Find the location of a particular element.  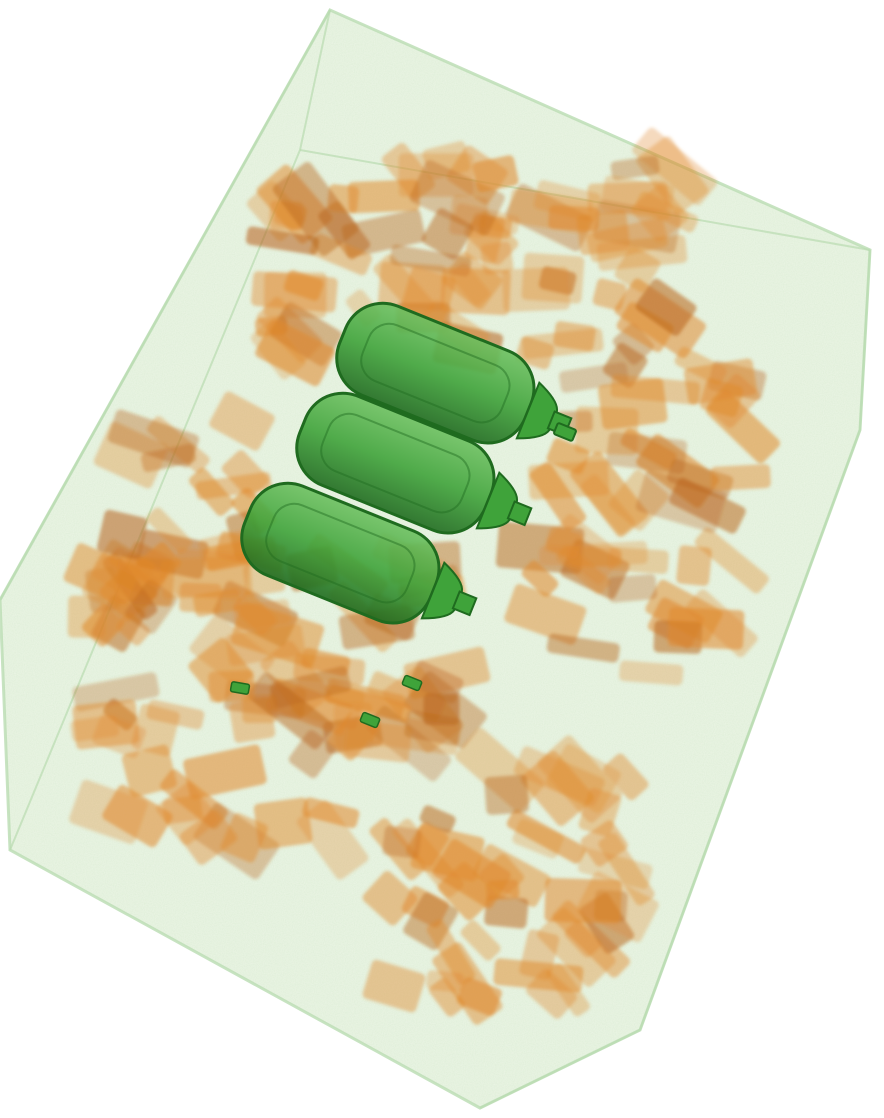

metal-bottles is located at coordinates (408, 463).